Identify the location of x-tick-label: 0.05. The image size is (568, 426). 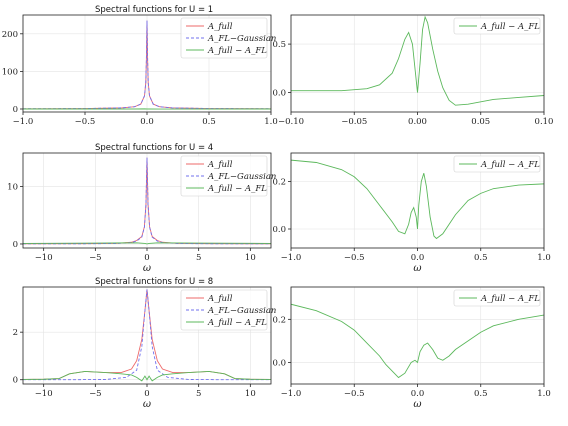
(480, 122).